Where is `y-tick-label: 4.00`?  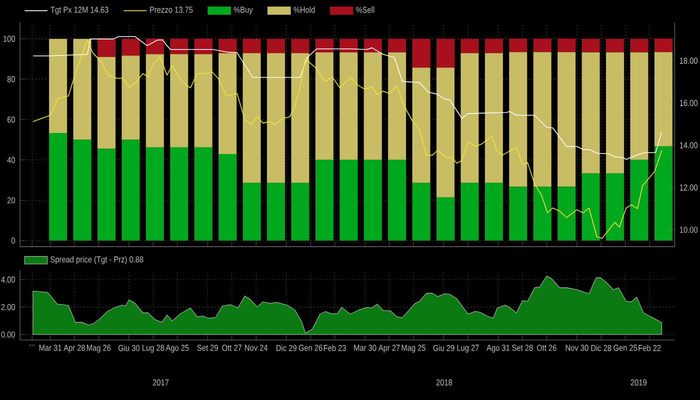 y-tick-label: 4.00 is located at coordinates (8, 279).